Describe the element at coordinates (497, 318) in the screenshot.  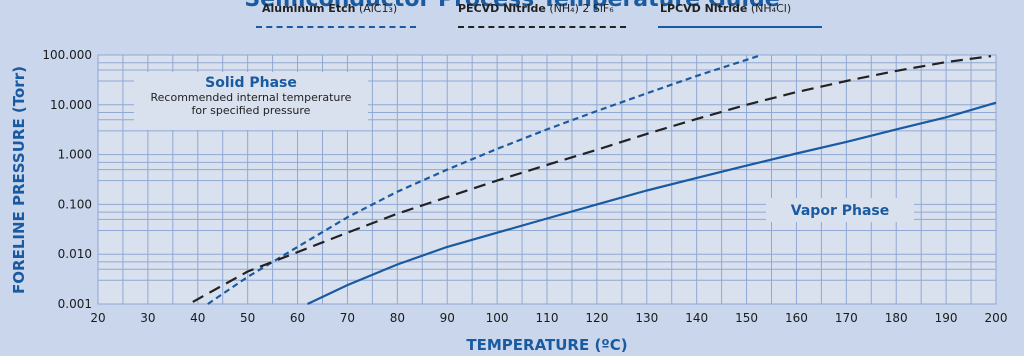
I see `x-tick-label: 100` at that location.